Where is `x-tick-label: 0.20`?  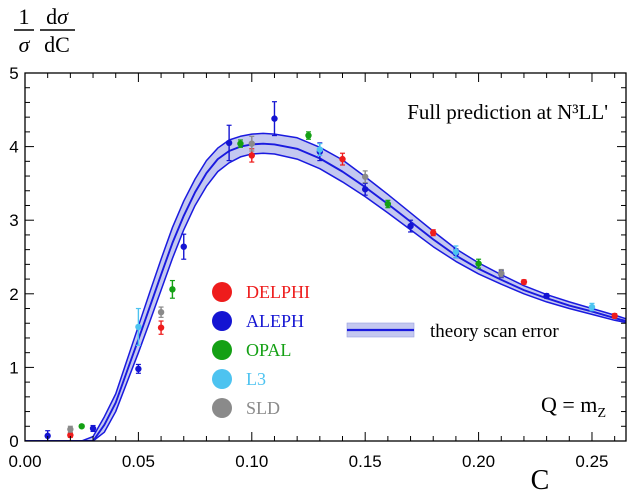 x-tick-label: 0.20 is located at coordinates (478, 461).